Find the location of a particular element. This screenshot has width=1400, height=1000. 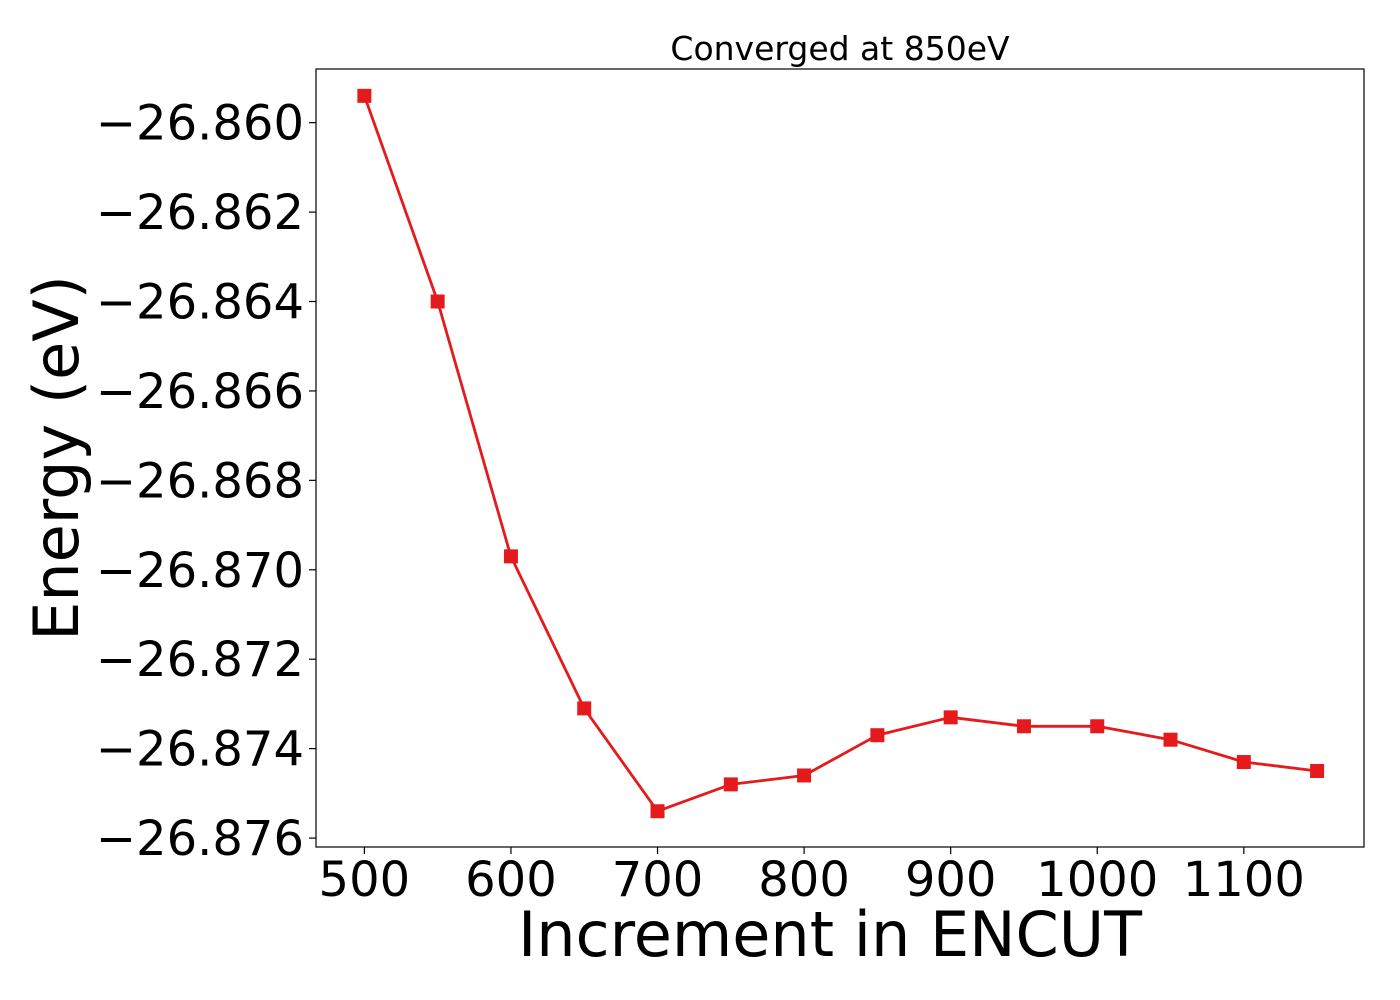

y-tick-label: −26.864 is located at coordinates (200, 303).